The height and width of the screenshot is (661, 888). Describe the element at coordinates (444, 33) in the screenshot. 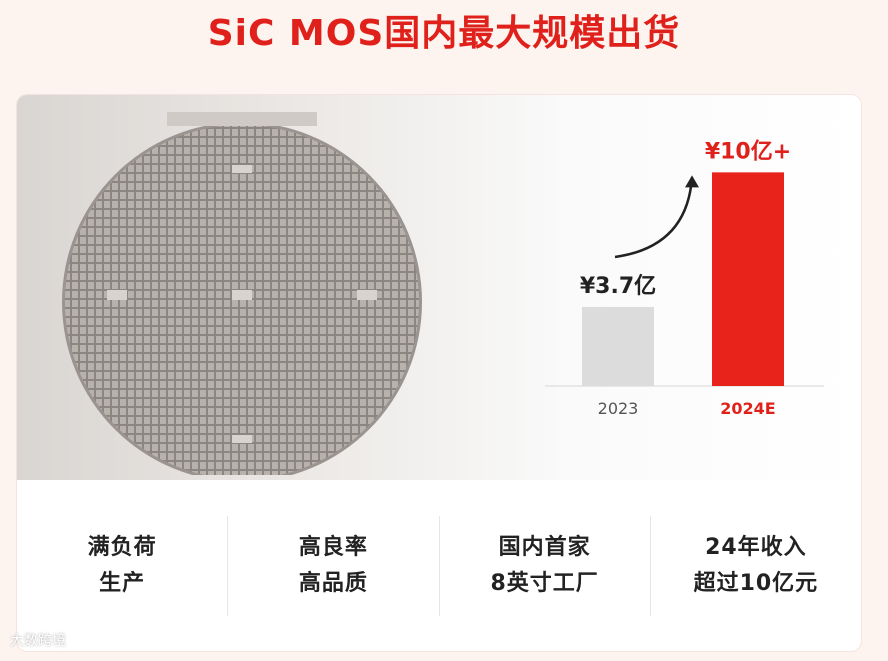

I see `page-title: SiC MOS国内最大规模出货` at that location.